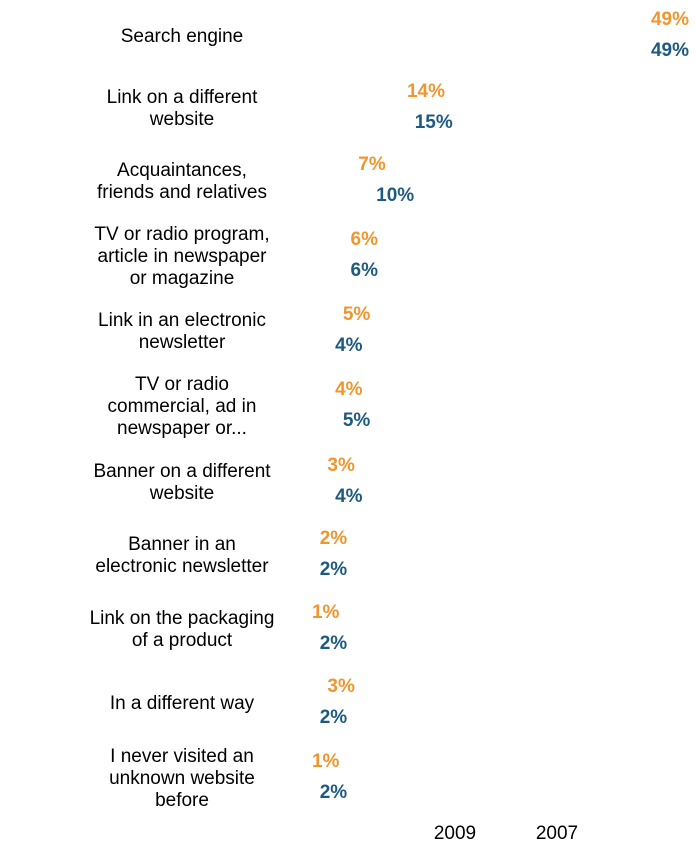 This screenshot has height=852, width=696. Describe the element at coordinates (182, 331) in the screenshot. I see `category-label: Link in an electronic newsletter` at that location.